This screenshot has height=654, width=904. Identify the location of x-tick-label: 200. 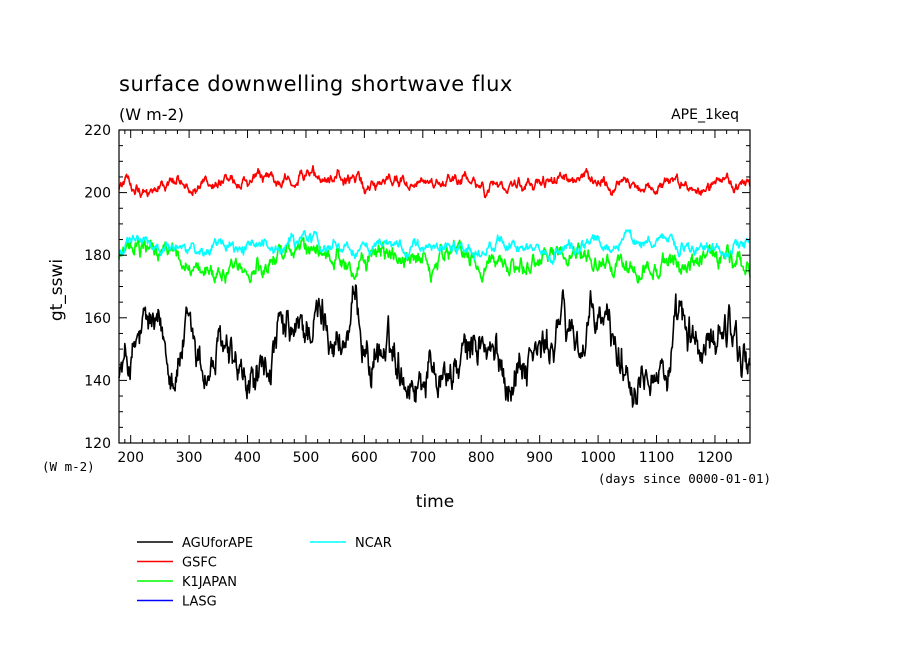
(130, 458).